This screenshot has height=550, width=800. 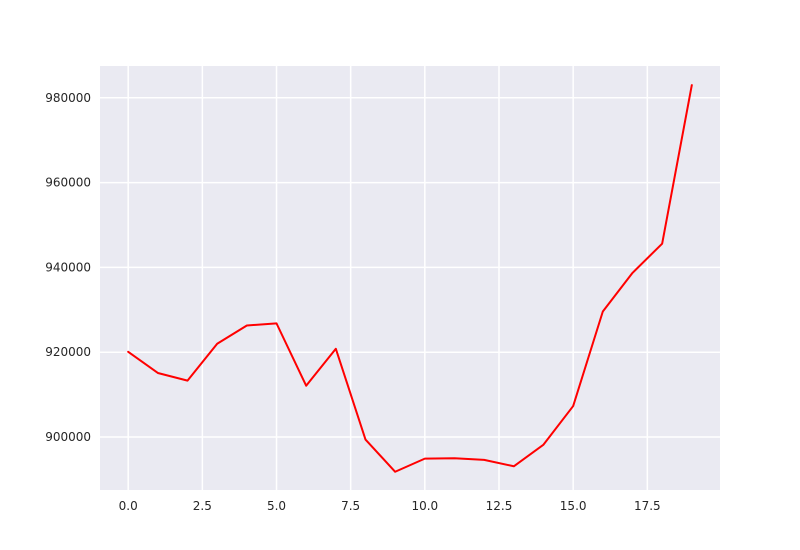 I want to click on y-tick-label: 900000, so click(x=68, y=437).